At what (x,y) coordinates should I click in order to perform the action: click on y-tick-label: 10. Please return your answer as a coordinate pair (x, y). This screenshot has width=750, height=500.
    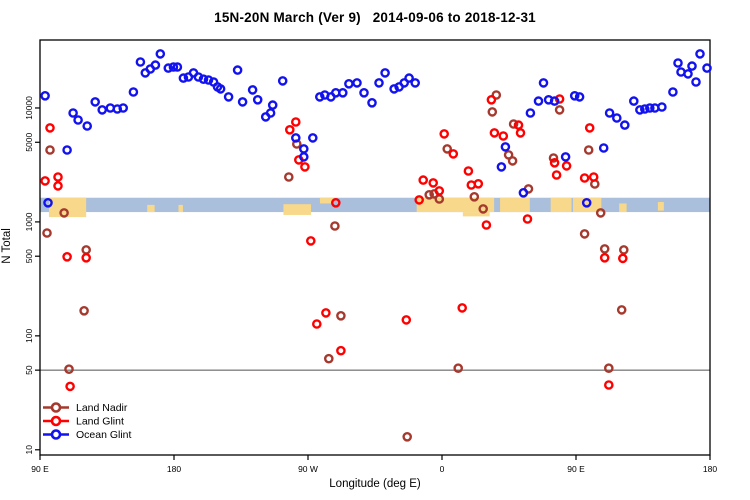
    Looking at the image, I should click on (29, 450).